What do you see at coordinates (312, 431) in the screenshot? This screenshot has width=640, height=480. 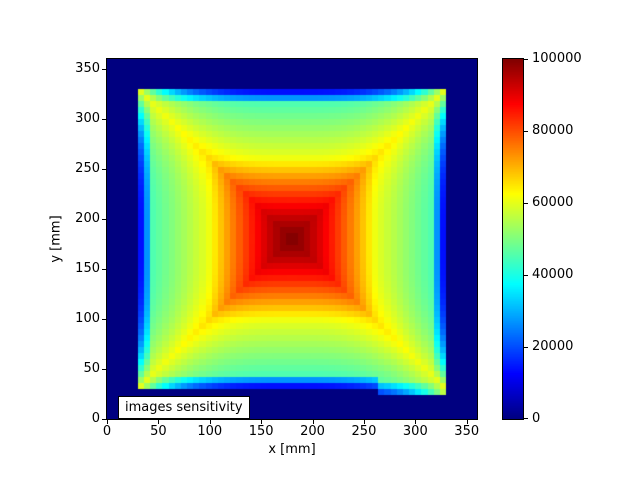 I see `x-tick-label: 200` at bounding box center [312, 431].